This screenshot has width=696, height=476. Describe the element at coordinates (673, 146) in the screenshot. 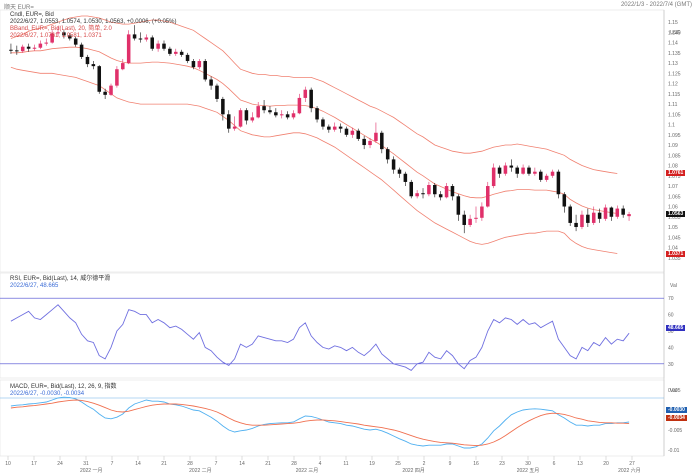

I see `price-tick-label: 1.09` at that location.